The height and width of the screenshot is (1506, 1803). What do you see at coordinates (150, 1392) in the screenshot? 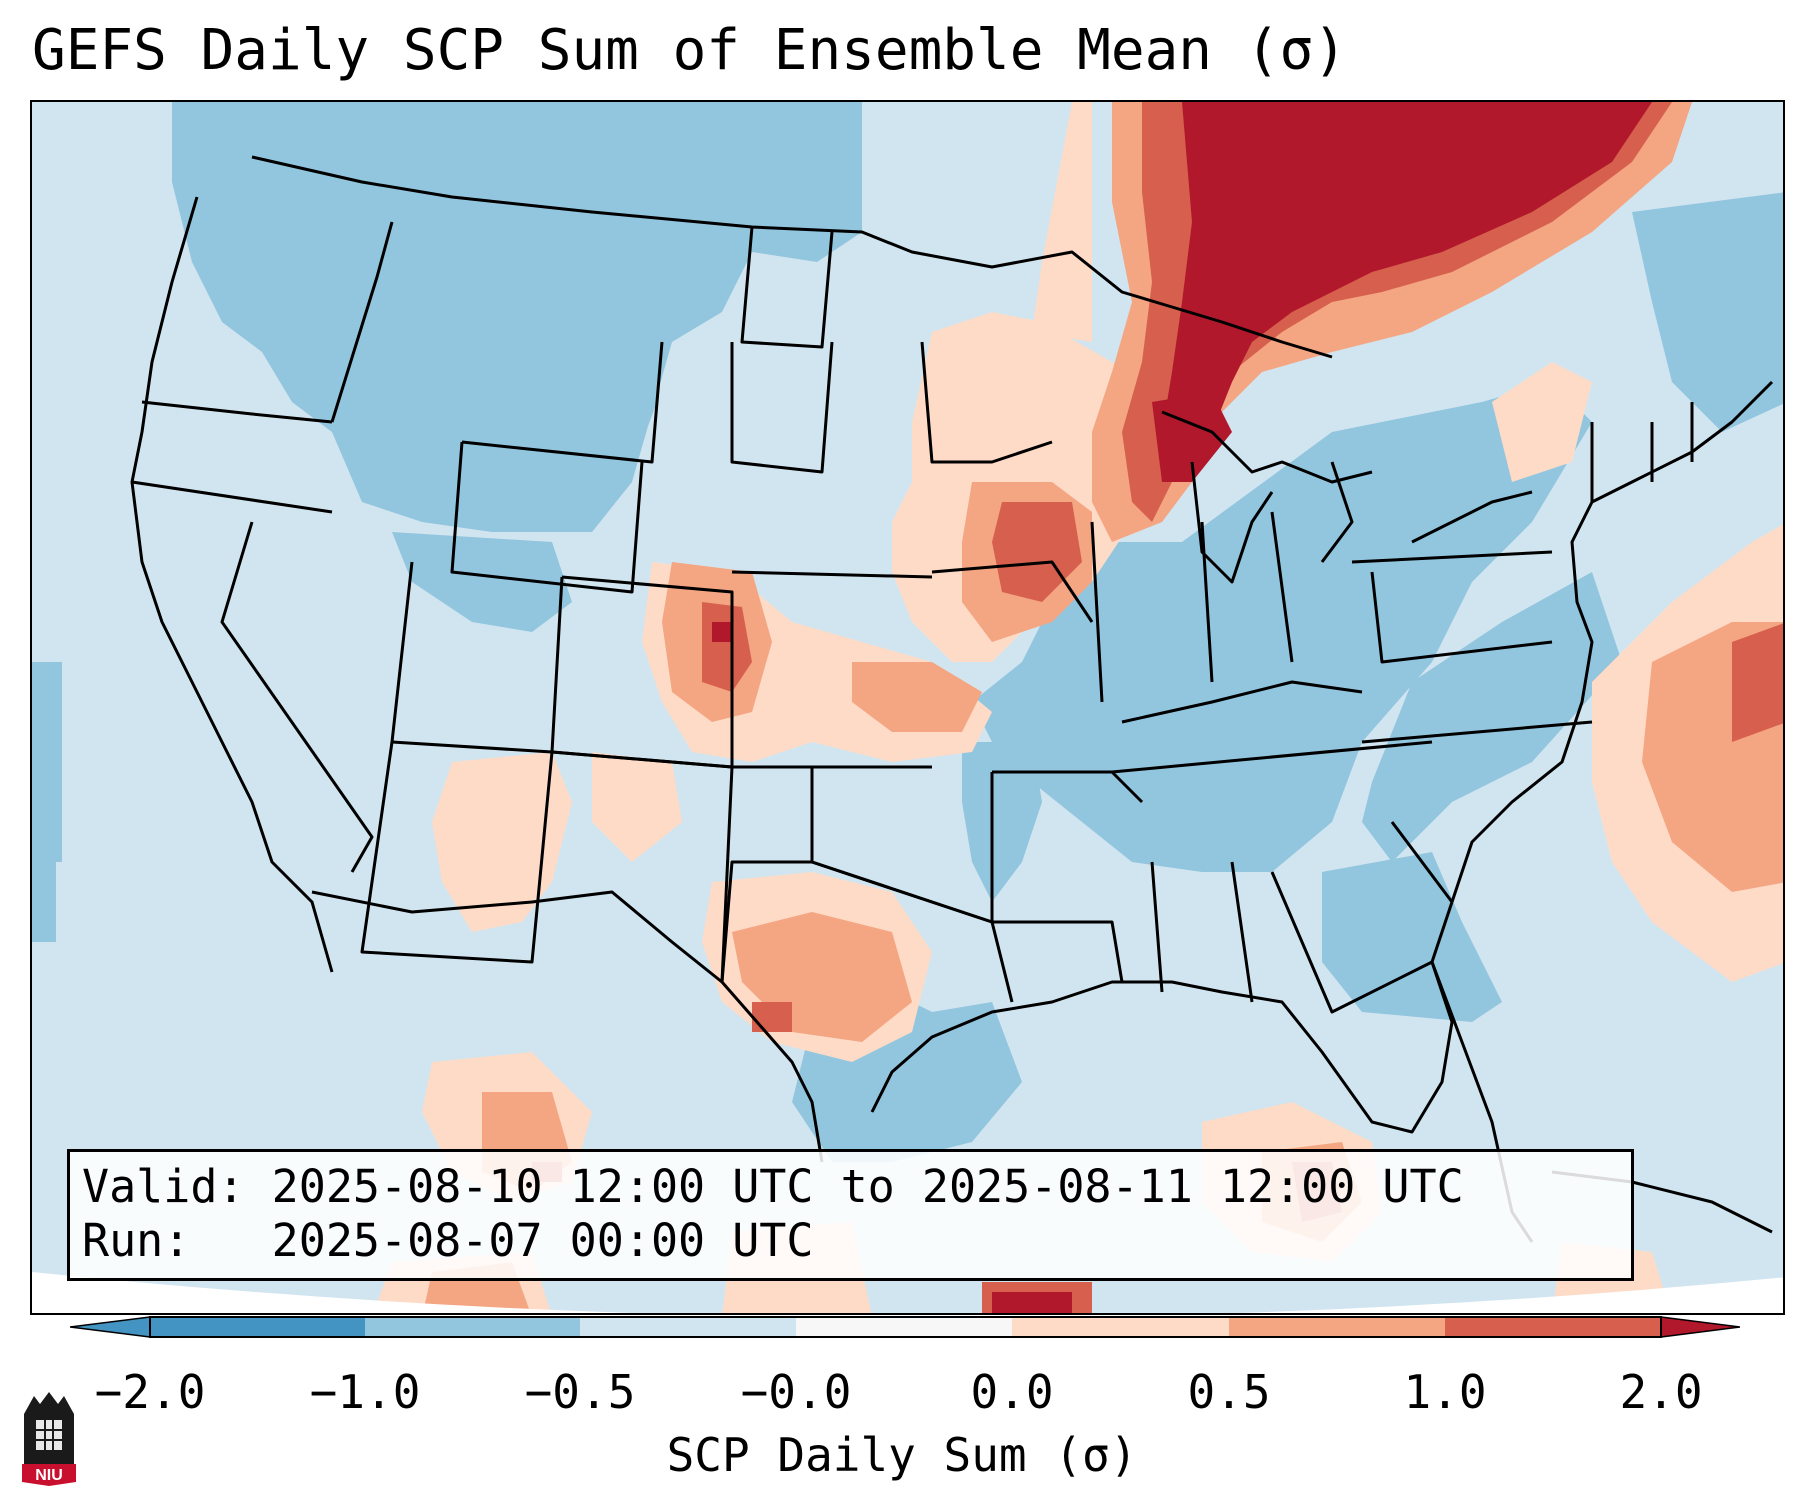
I see `colorbar-tick: −2.0` at bounding box center [150, 1392].